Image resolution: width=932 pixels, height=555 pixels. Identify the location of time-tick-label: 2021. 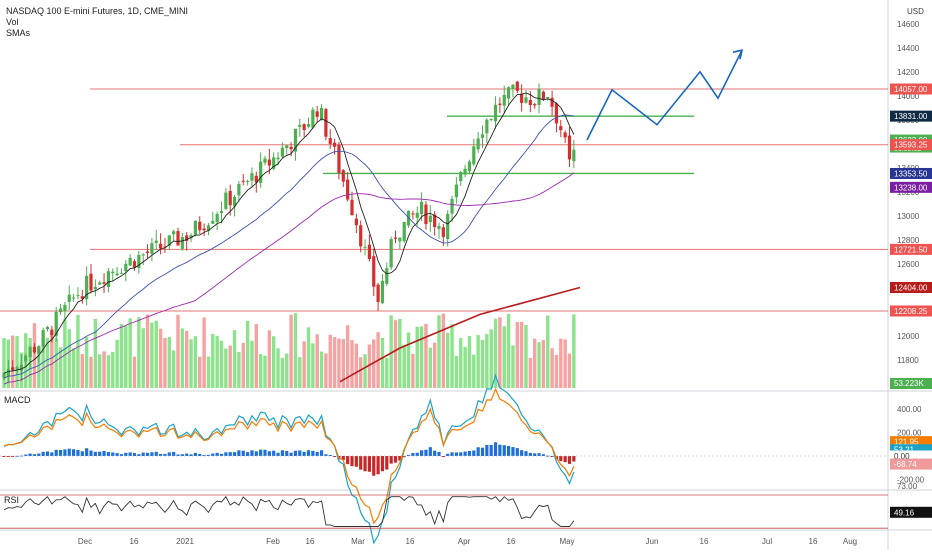
(185, 541).